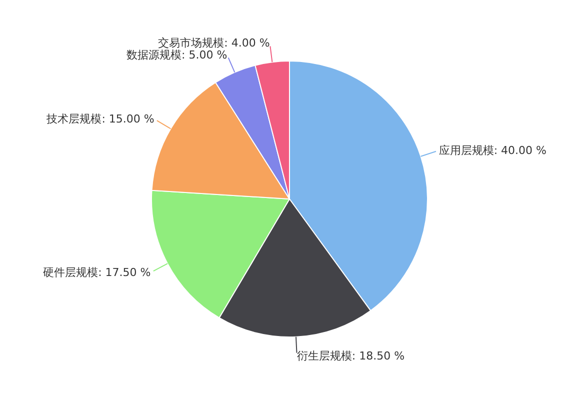 The image size is (580, 407). Describe the element at coordinates (492, 150) in the screenshot. I see `slice-label: 应用层规模: 40.00 %` at that location.